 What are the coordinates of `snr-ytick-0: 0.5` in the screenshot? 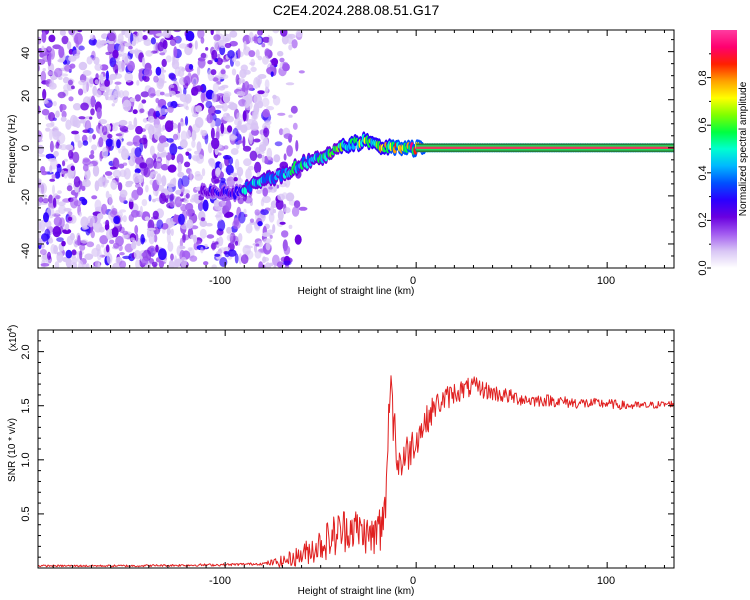 It's located at (26, 513).